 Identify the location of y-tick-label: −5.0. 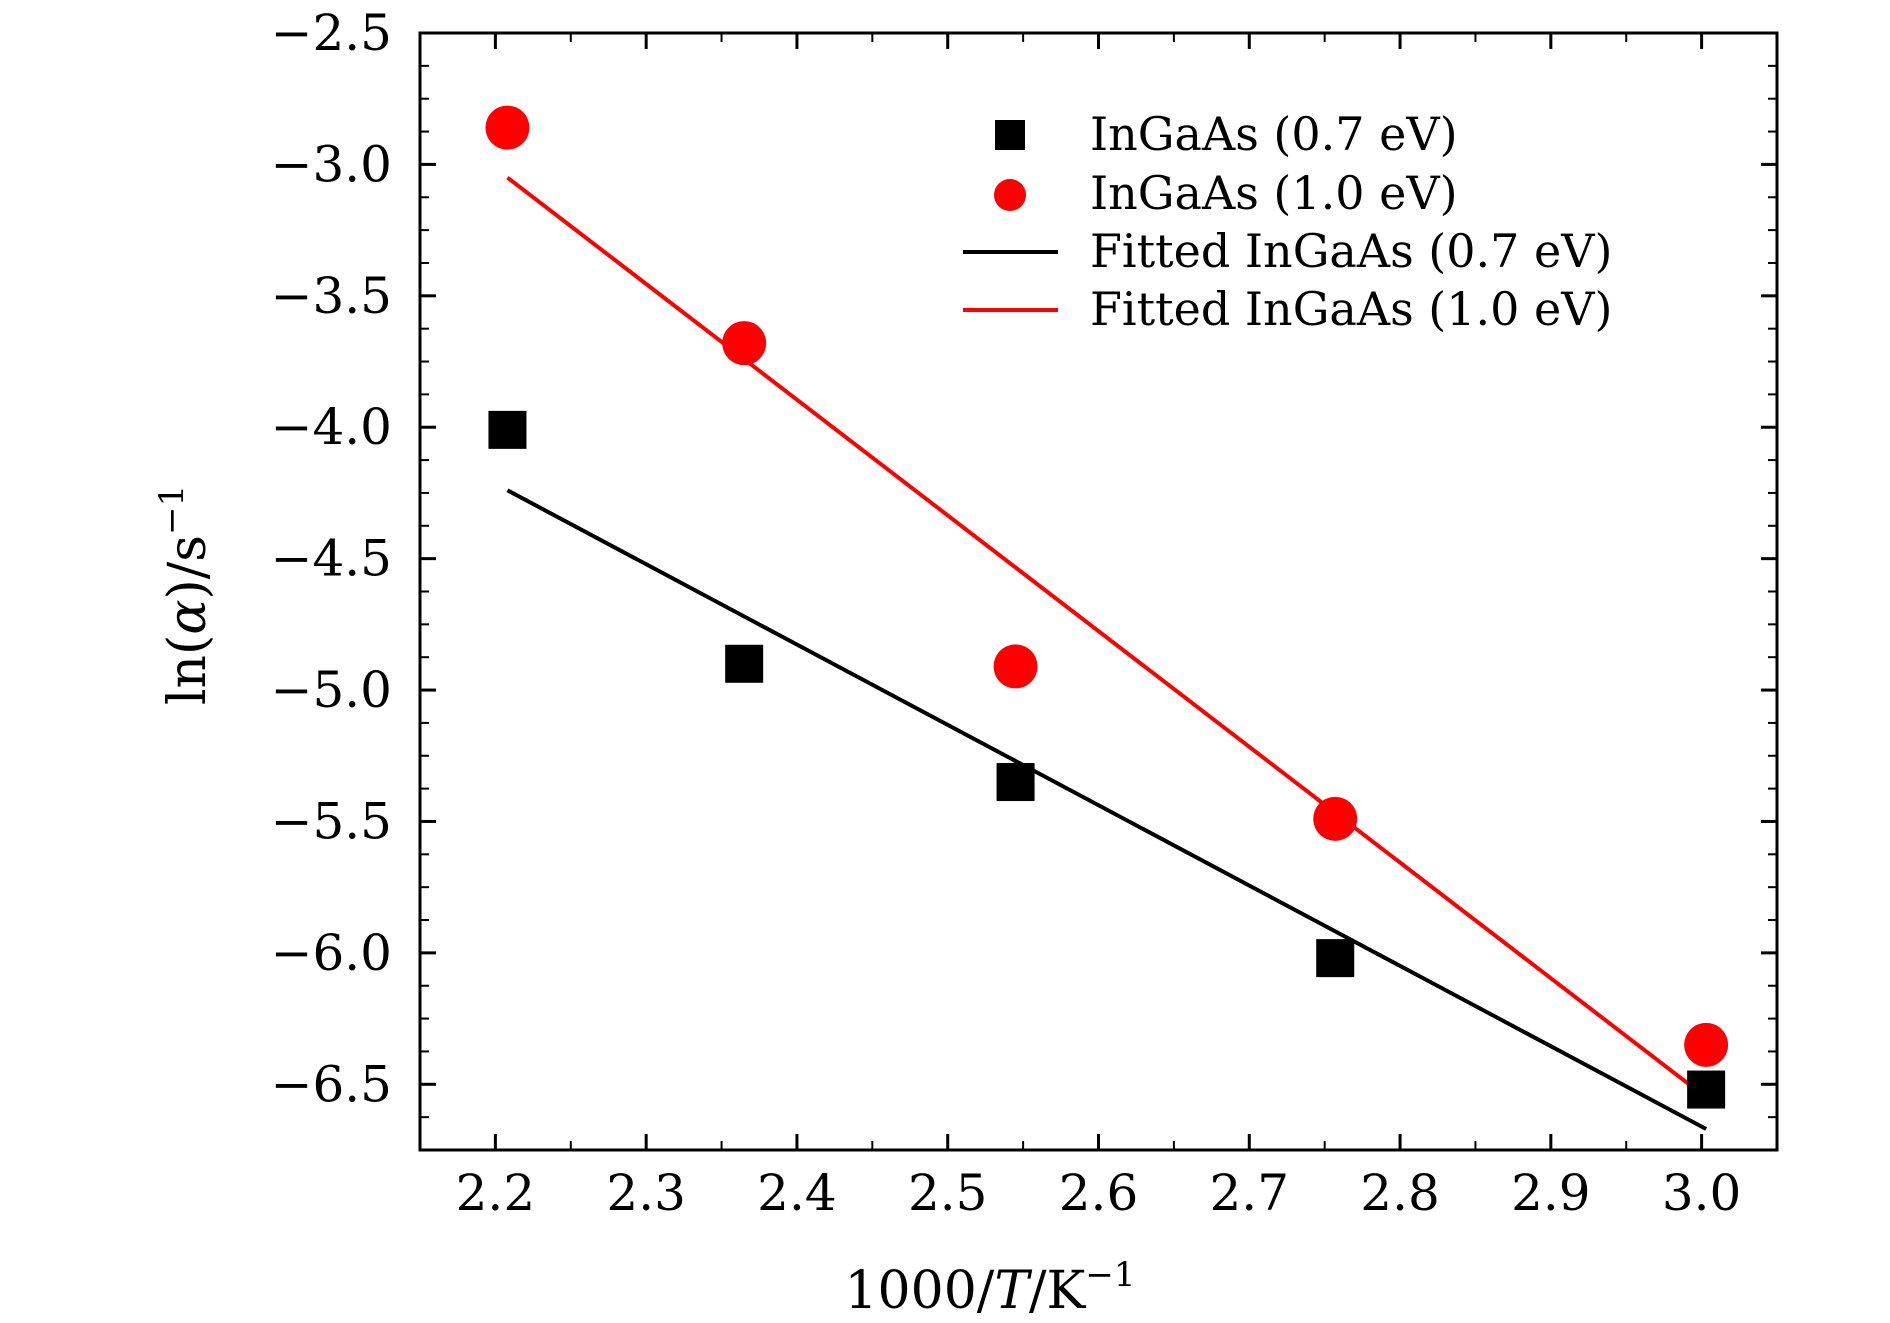
(331, 690).